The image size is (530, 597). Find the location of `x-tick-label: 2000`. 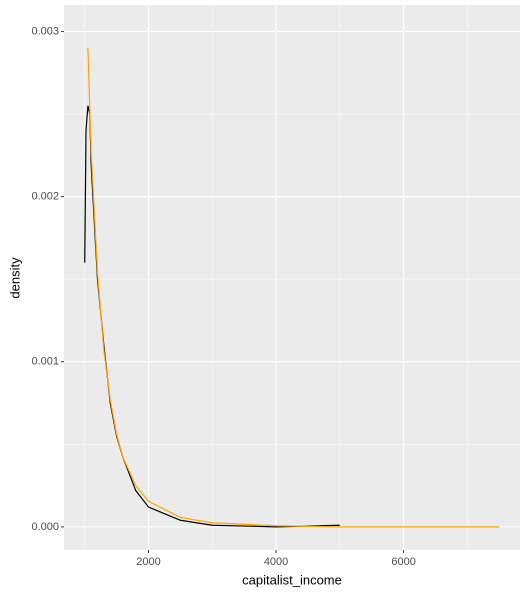

x-tick-label: 2000 is located at coordinates (148, 562).